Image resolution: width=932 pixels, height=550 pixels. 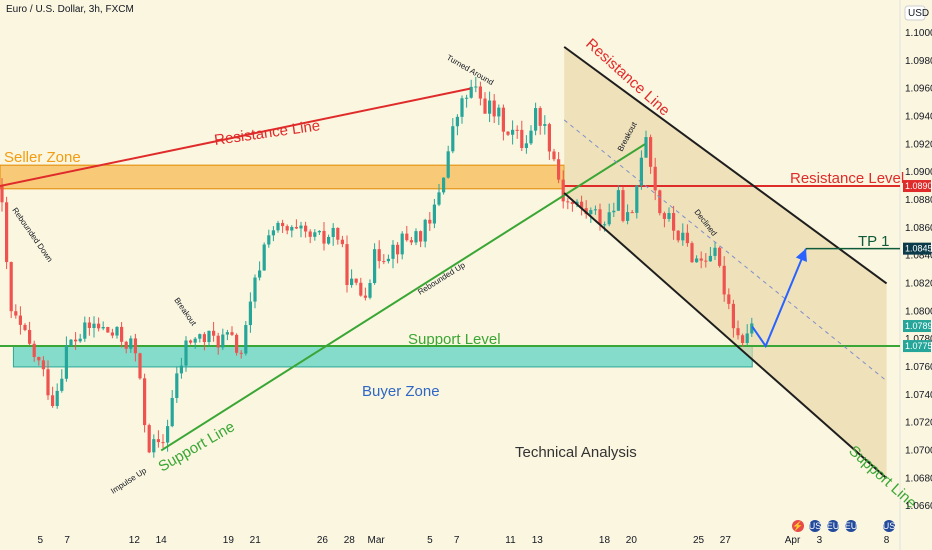 What do you see at coordinates (918, 200) in the screenshot?
I see `price-tick-label: 1.08800` at bounding box center [918, 200].